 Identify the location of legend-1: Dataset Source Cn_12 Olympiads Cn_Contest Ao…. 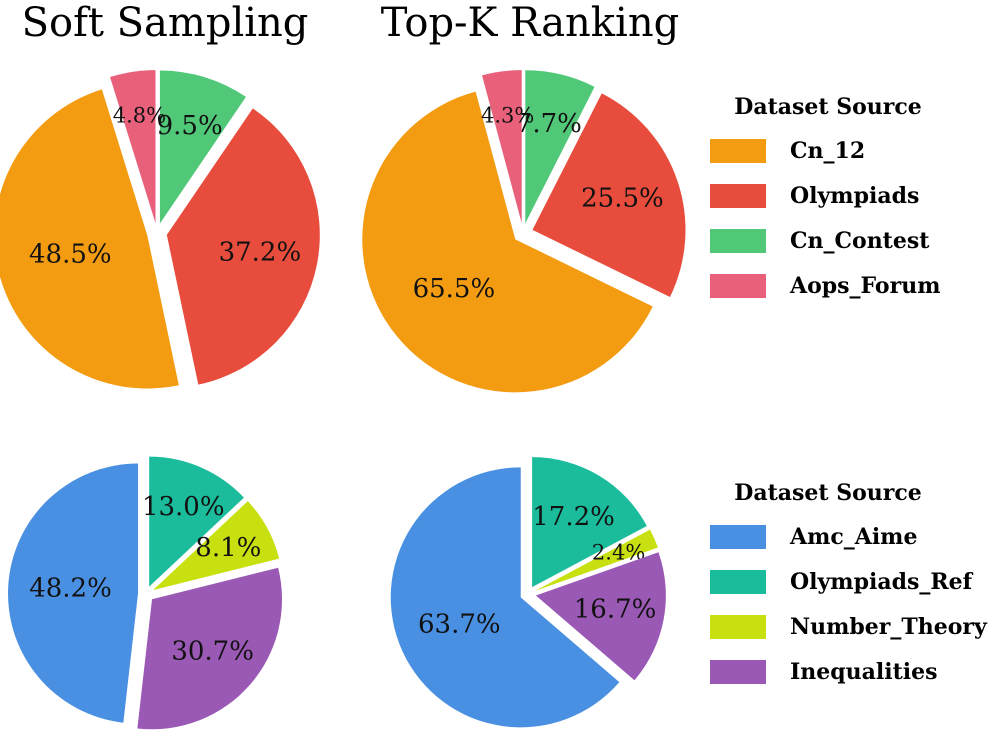
(825, 196).